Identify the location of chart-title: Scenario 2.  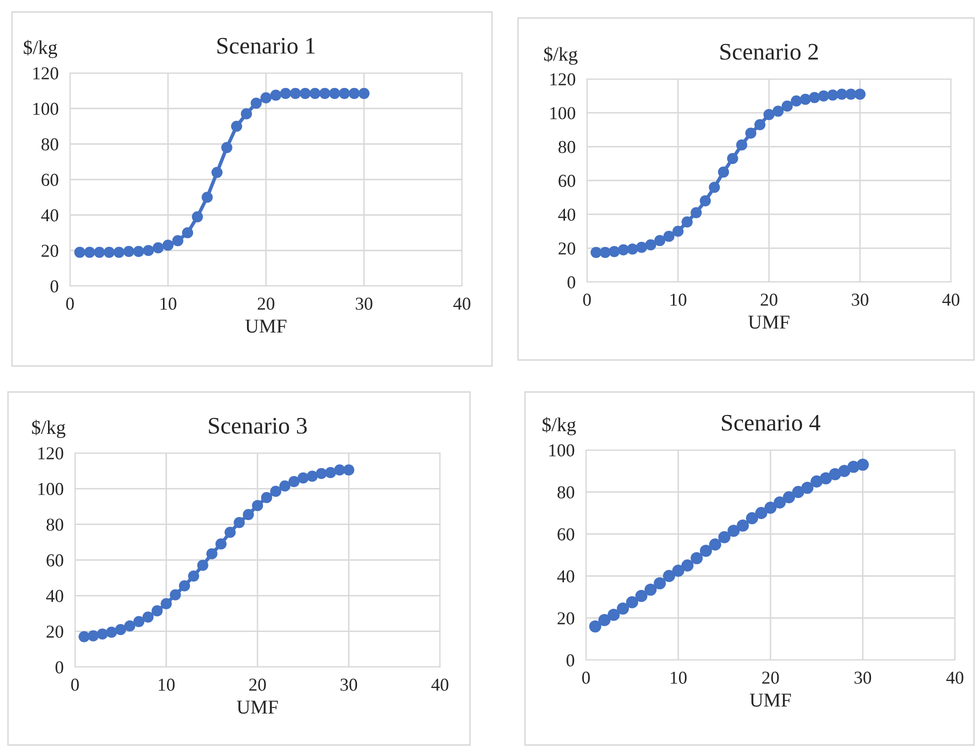
(769, 52).